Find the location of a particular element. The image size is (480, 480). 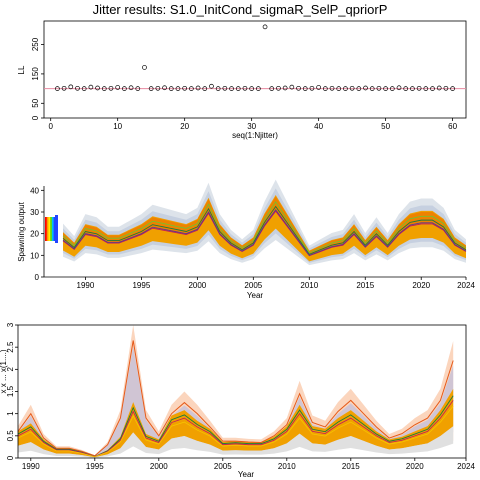

jitter-points is located at coordinates (255, 57).